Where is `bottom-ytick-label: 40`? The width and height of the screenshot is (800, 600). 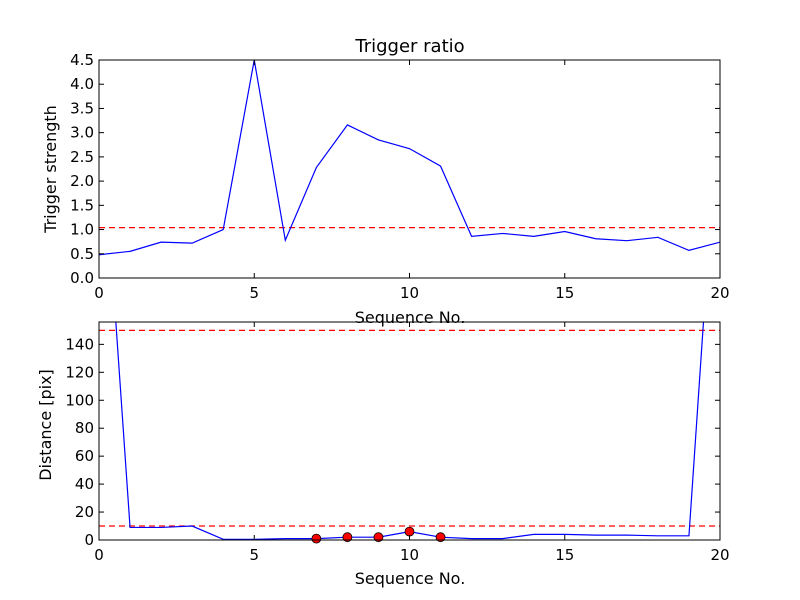 bottom-ytick-label: 40 is located at coordinates (84, 484).